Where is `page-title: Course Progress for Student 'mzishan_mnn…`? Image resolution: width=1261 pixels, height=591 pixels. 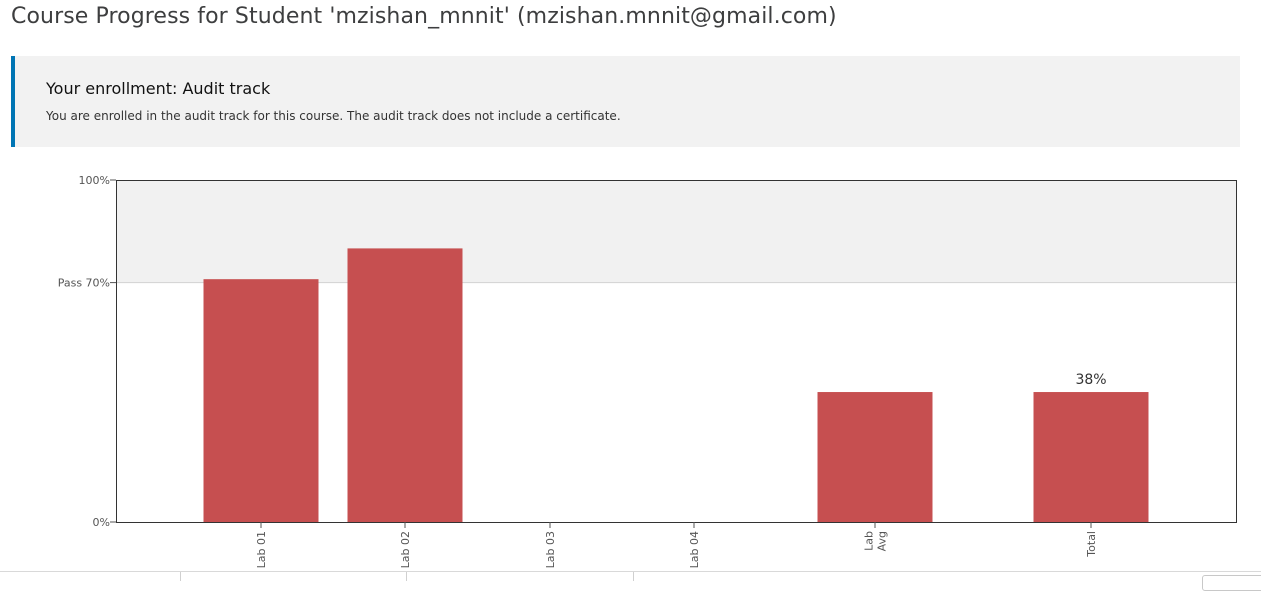
page-title: Course Progress for Student 'mzishan_mnn… is located at coordinates (424, 16).